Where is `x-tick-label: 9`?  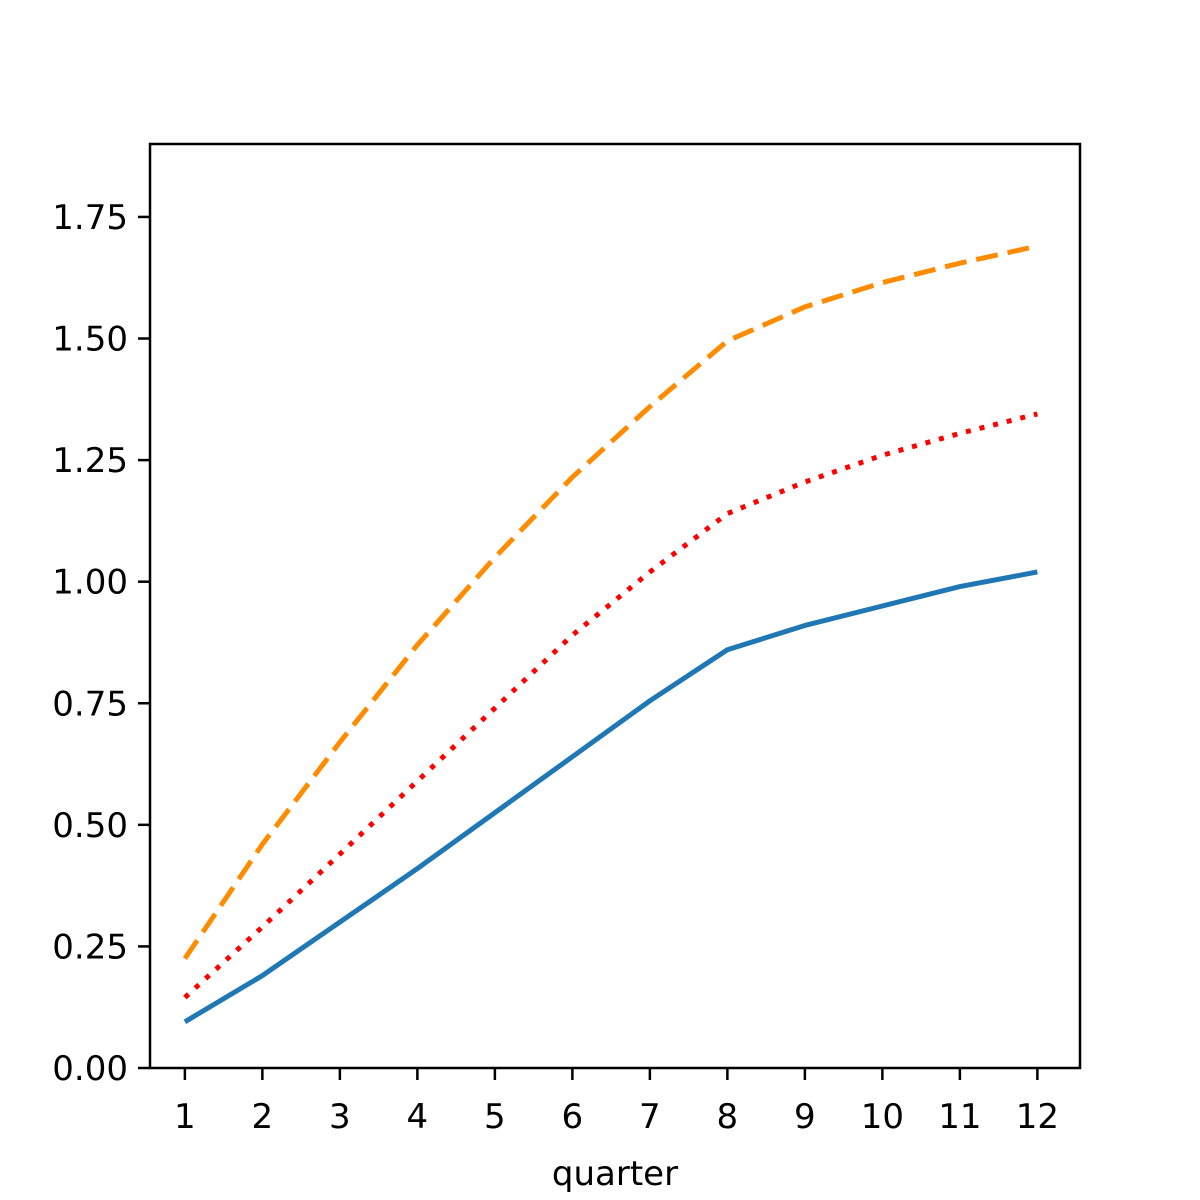 x-tick-label: 9 is located at coordinates (805, 1117).